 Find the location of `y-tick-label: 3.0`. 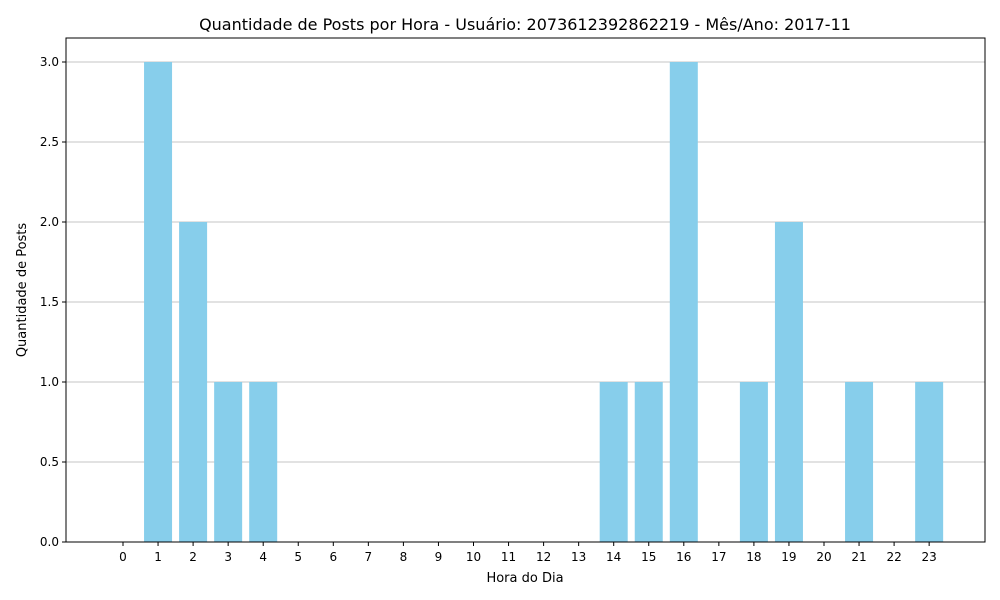

y-tick-label: 3.0 is located at coordinates (49, 62).